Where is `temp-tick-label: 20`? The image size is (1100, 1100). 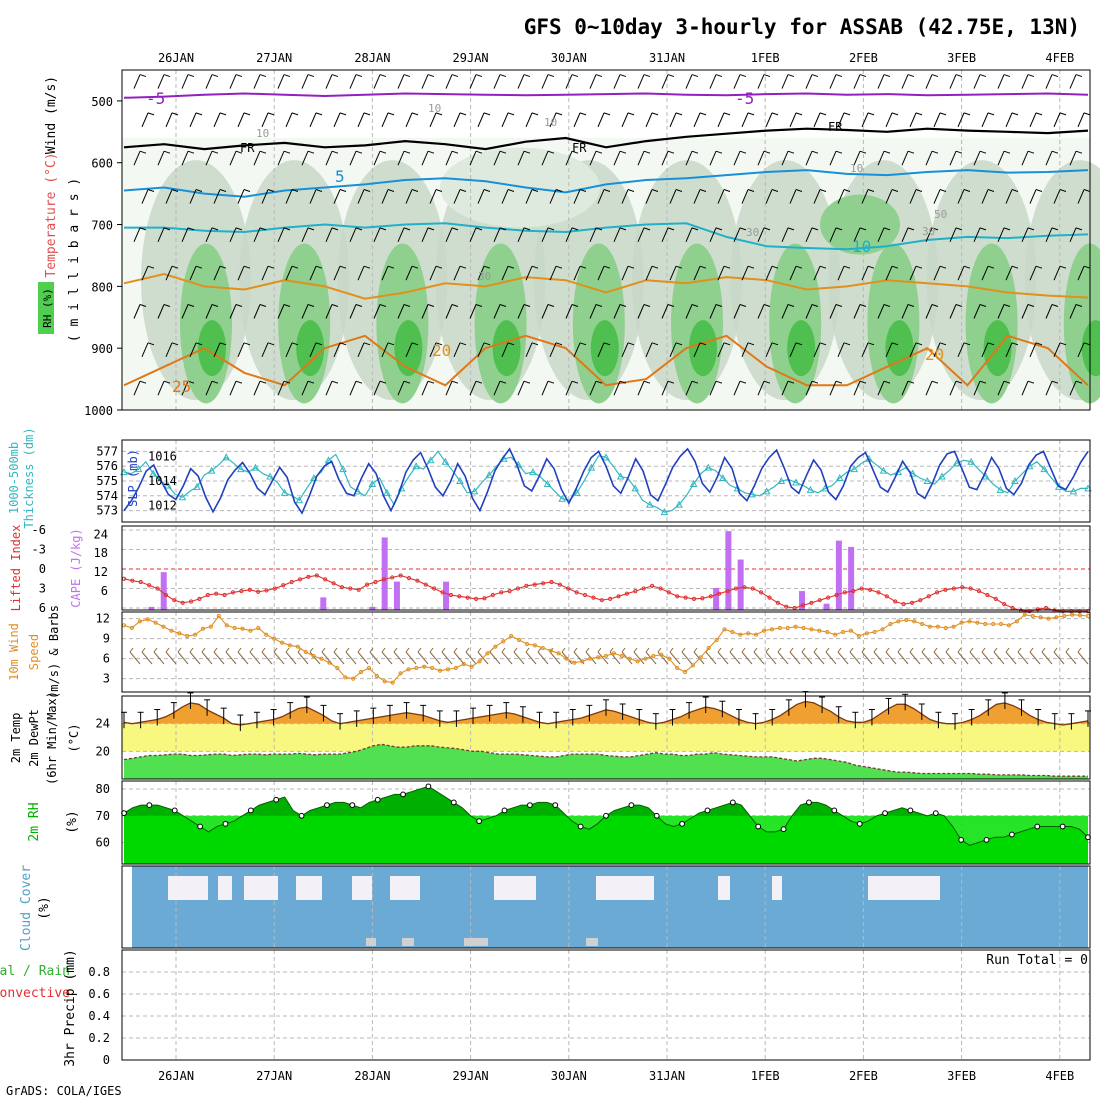
temp-tick-label: 20 is located at coordinates (103, 751).